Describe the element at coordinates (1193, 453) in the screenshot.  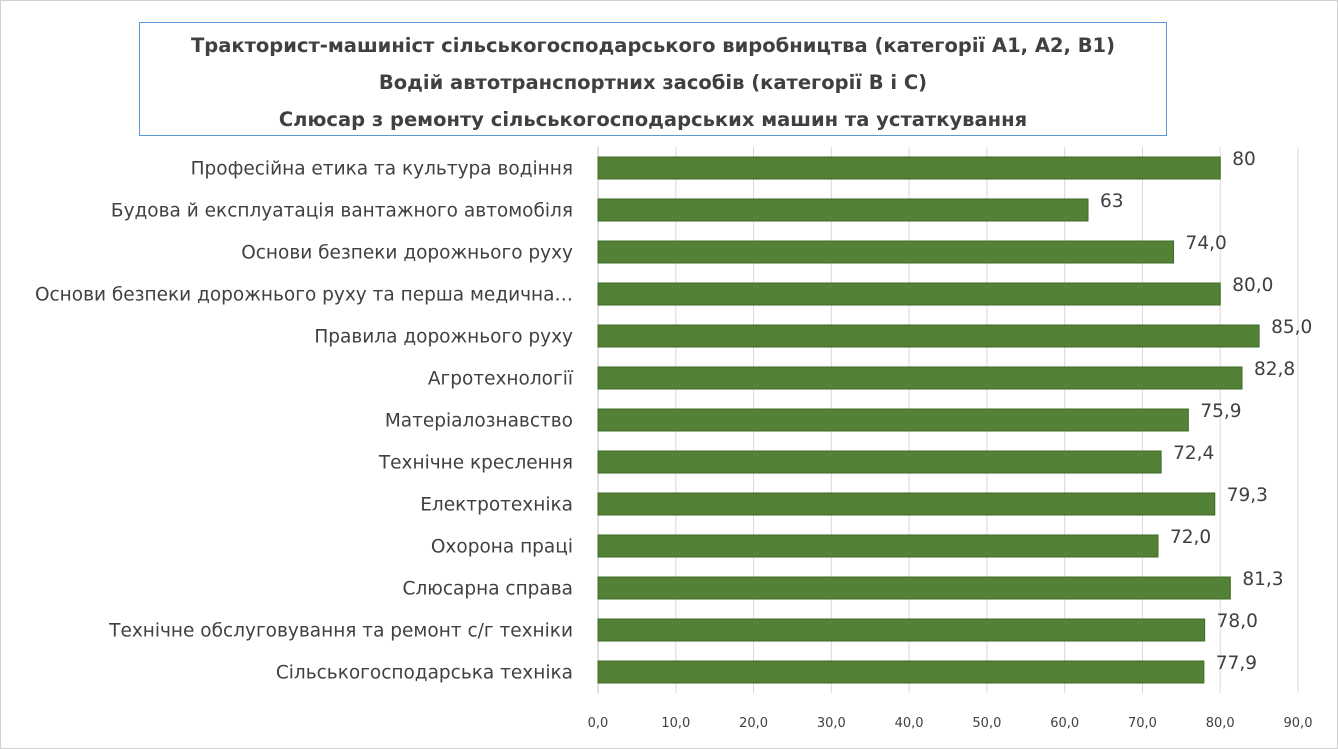
I see `data-label: 72,4` at that location.